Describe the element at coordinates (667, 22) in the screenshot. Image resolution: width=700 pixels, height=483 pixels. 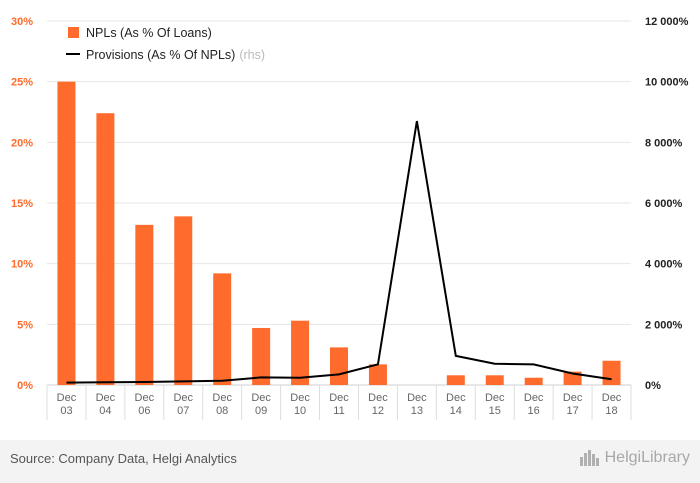
I see `right-tick-label: 12 000%` at that location.